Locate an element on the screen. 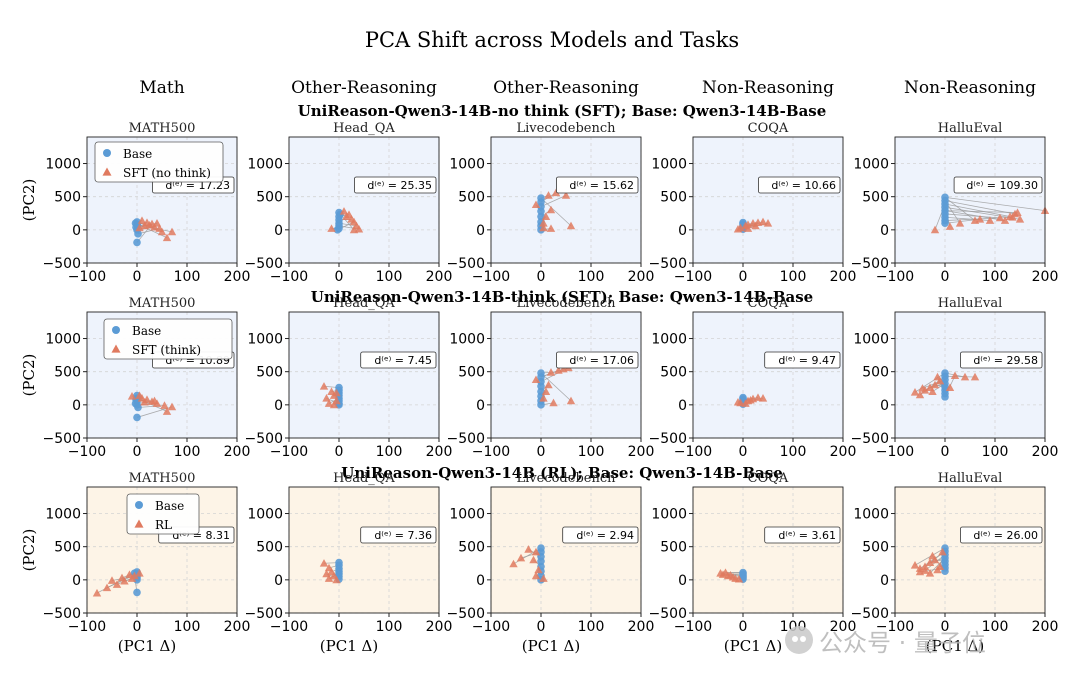  task-title: Livecodebench is located at coordinates (567, 128).